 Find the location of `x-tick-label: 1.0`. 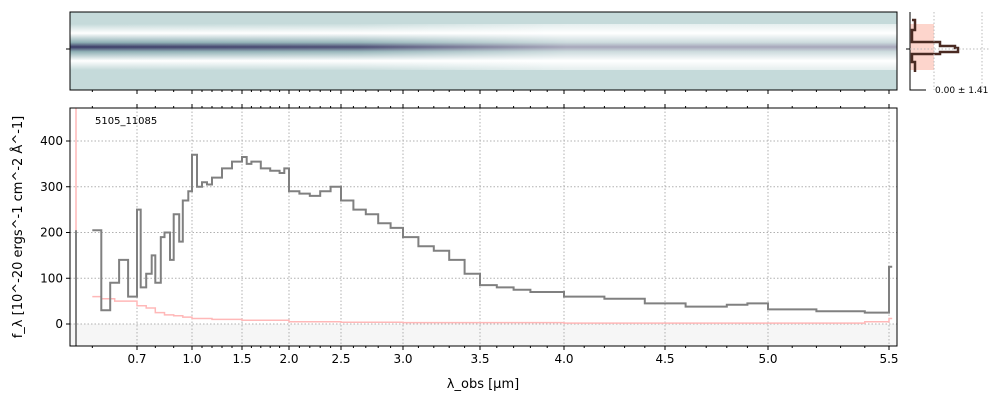

x-tick-label: 1.0 is located at coordinates (191, 359).